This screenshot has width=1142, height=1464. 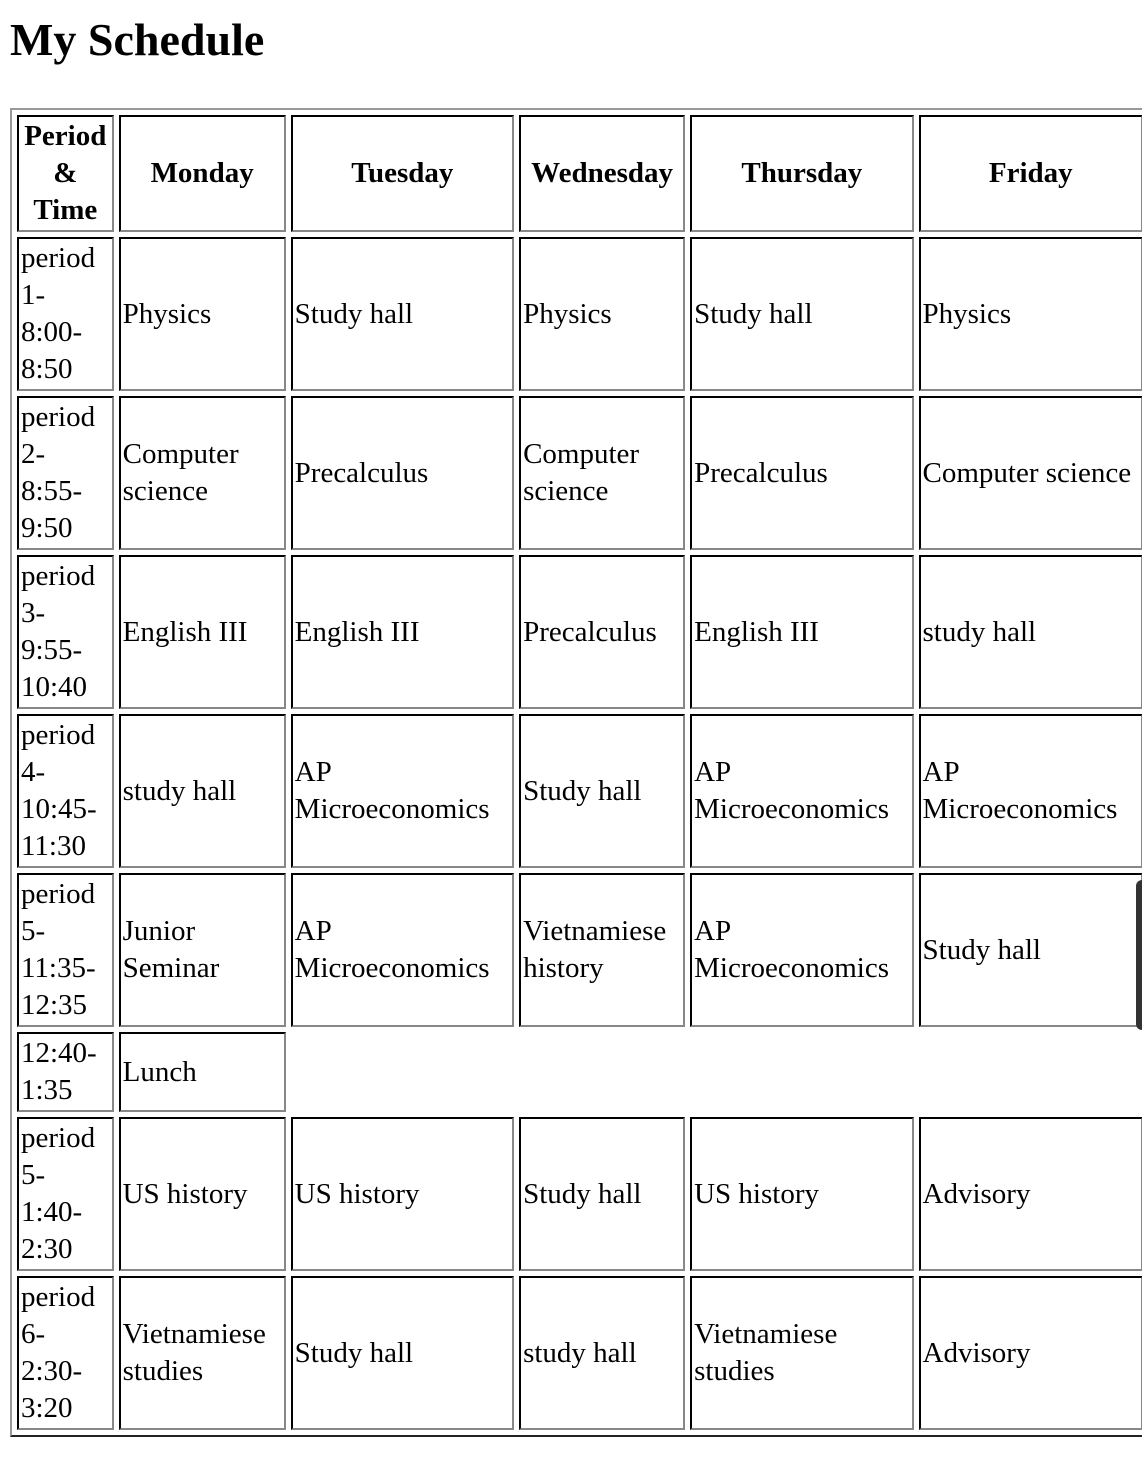 I want to click on column-header: Monday, so click(x=202, y=173).